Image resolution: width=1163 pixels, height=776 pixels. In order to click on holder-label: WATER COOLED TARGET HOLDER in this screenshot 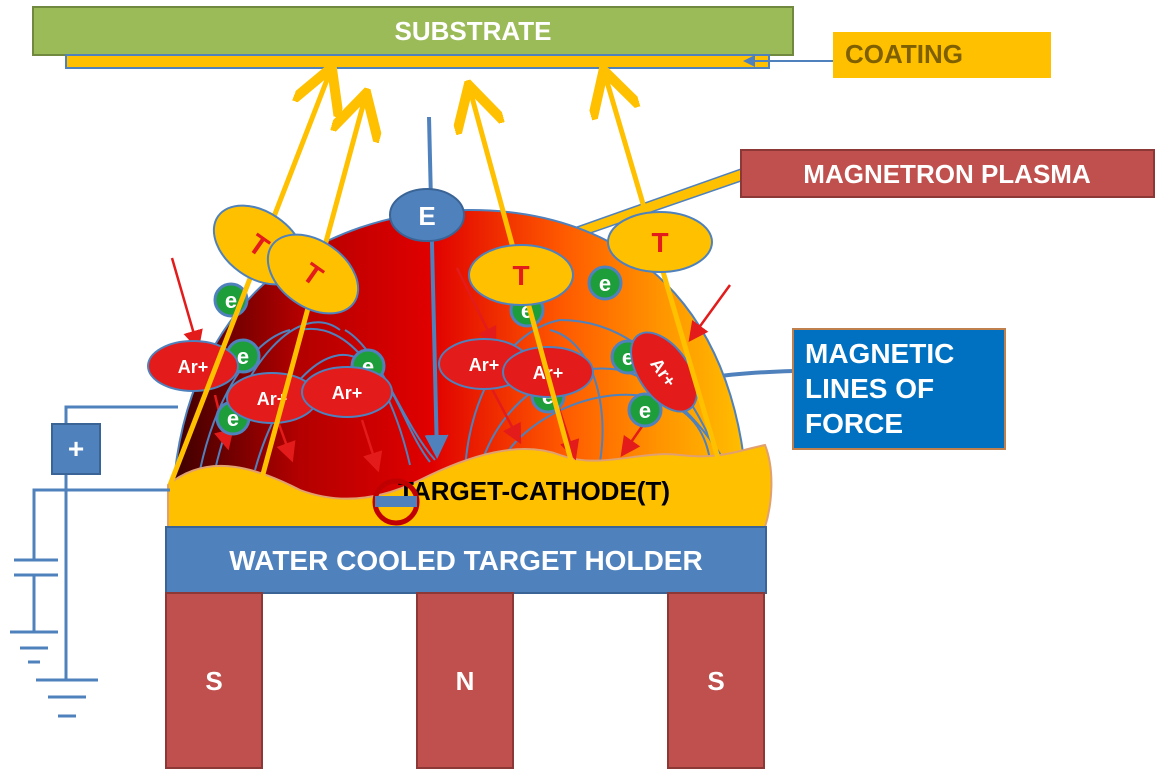, I will do `click(465, 560)`.